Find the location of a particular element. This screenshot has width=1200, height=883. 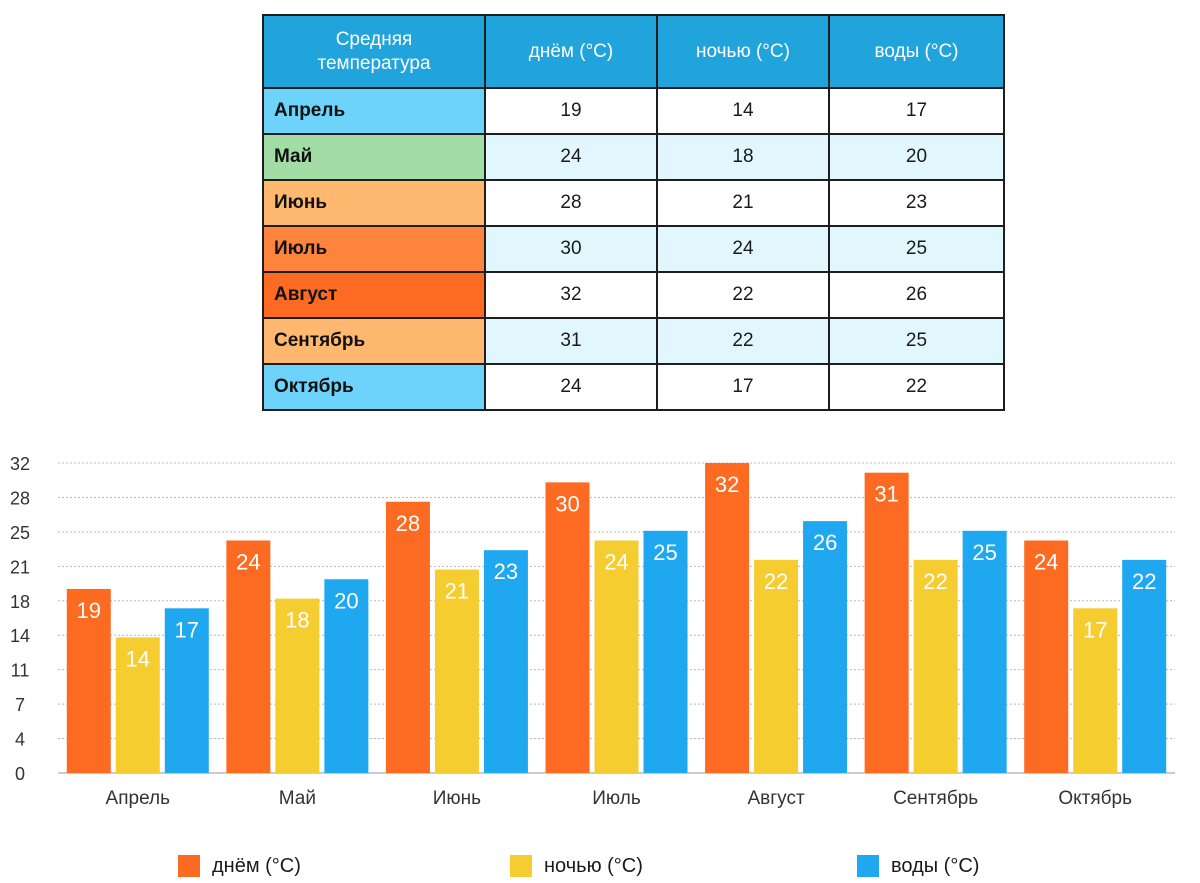

bar-value-label: 23 is located at coordinates (506, 571).